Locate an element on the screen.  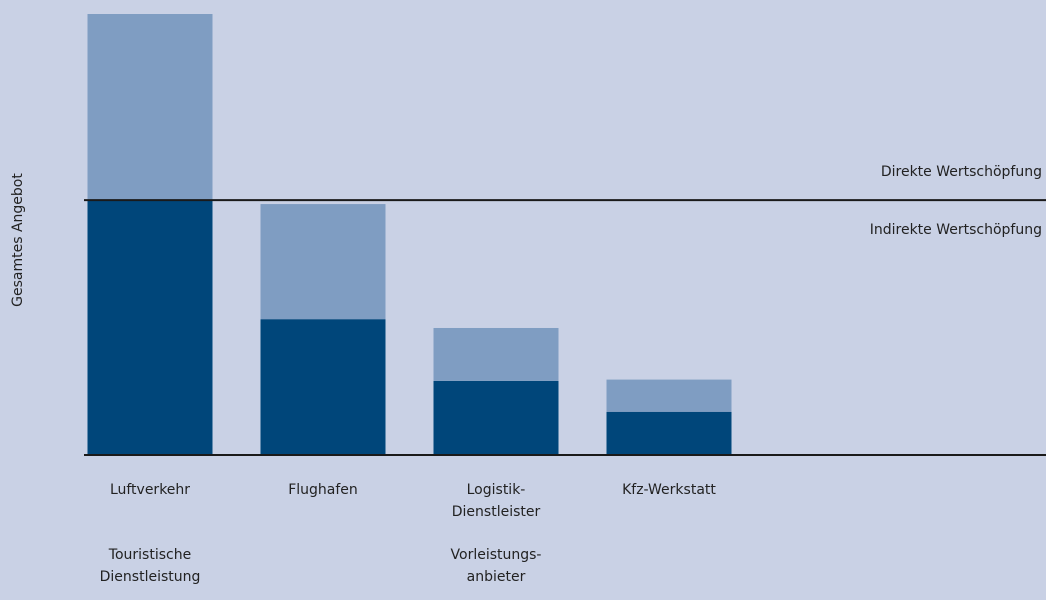
reference-label: Indirekte Wertschöpfung is located at coordinates (956, 230).